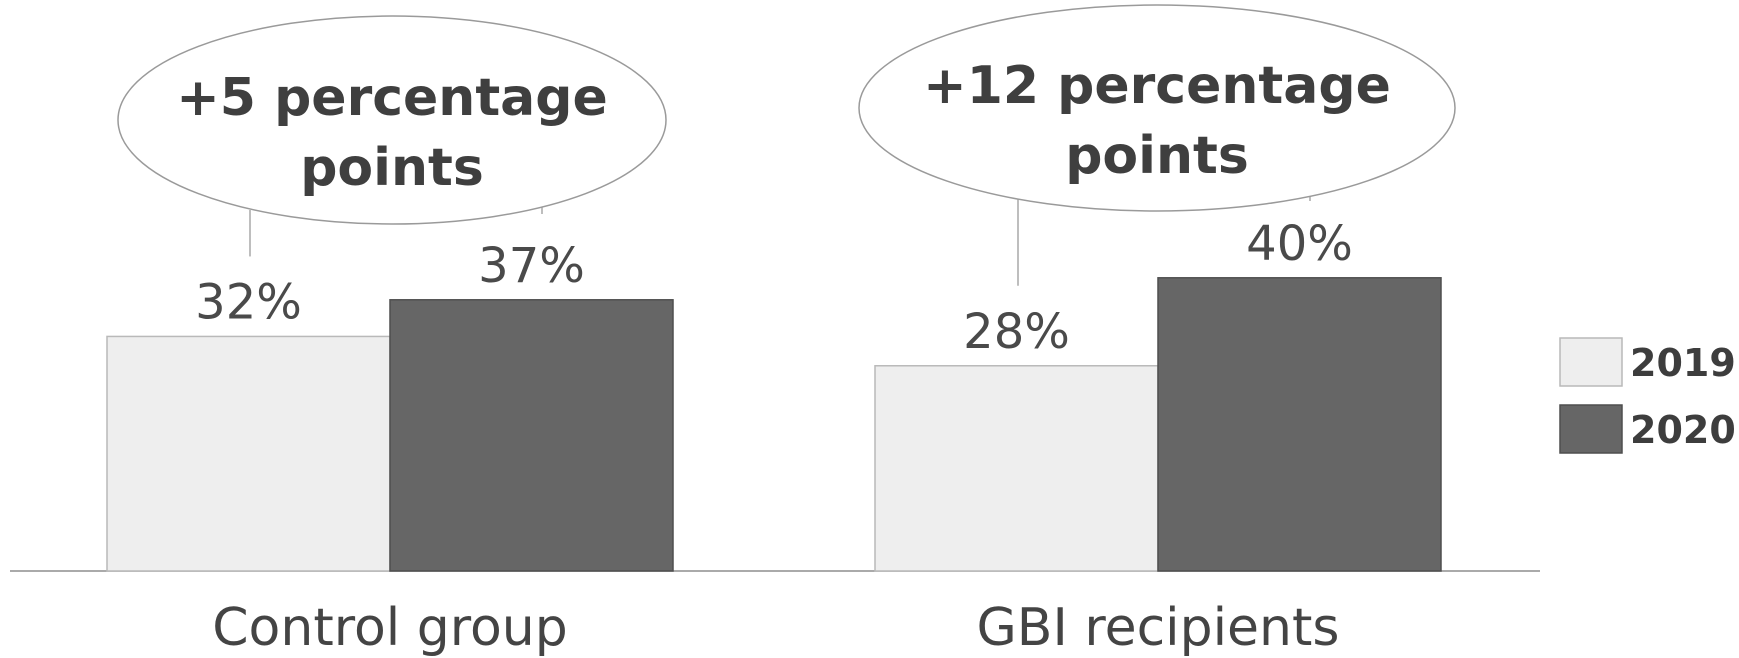  Describe the element at coordinates (1157, 156) in the screenshot. I see `annotation-line2-1: points` at that location.